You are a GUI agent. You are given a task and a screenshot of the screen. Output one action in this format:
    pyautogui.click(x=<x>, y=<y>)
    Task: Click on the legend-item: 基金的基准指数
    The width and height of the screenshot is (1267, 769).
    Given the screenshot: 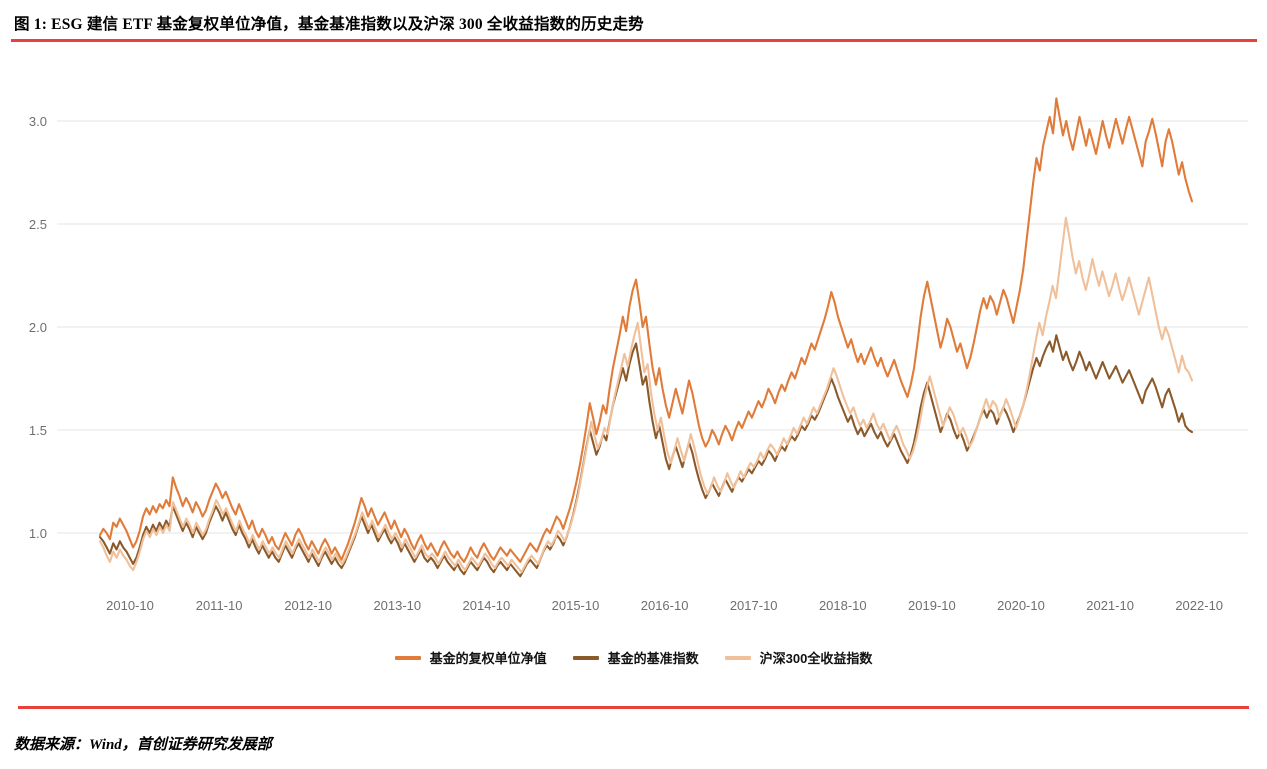 What is the action you would take?
    pyautogui.click(x=635, y=657)
    